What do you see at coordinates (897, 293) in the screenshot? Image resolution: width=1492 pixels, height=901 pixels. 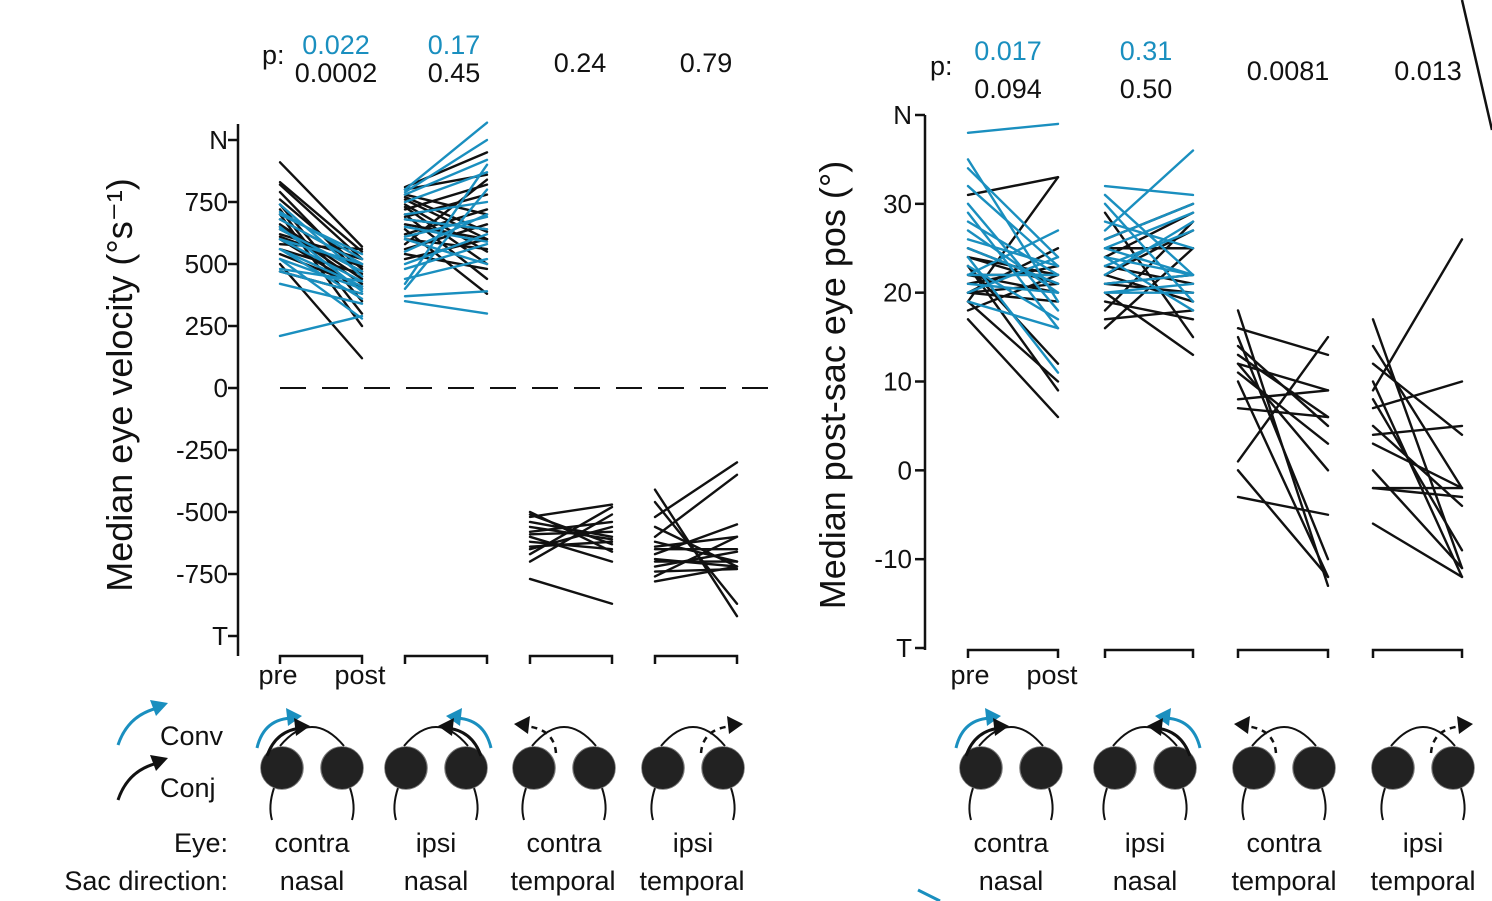 I see `y-tick-label-position: 20` at bounding box center [897, 293].